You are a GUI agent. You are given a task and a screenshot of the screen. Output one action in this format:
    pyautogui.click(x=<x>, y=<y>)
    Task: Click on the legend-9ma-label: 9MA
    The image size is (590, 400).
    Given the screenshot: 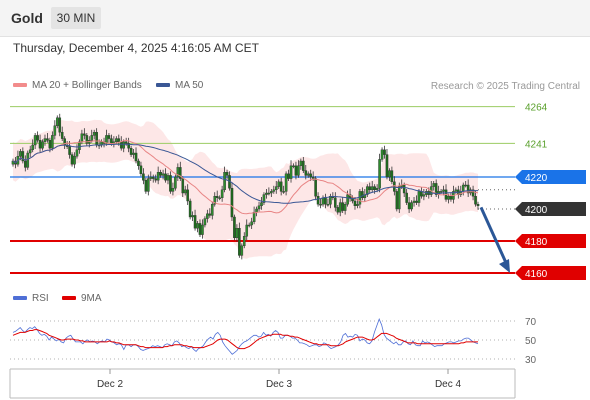 What is the action you would take?
    pyautogui.click(x=91, y=298)
    